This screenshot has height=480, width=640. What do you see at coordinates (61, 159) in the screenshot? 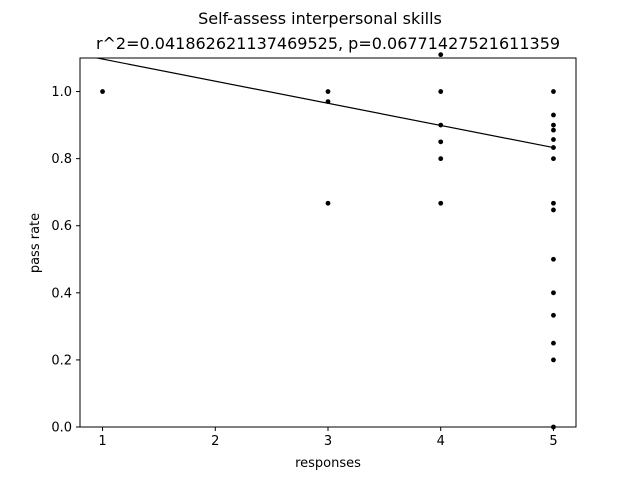
I see `y-tick-label: 0.8` at bounding box center [61, 159].